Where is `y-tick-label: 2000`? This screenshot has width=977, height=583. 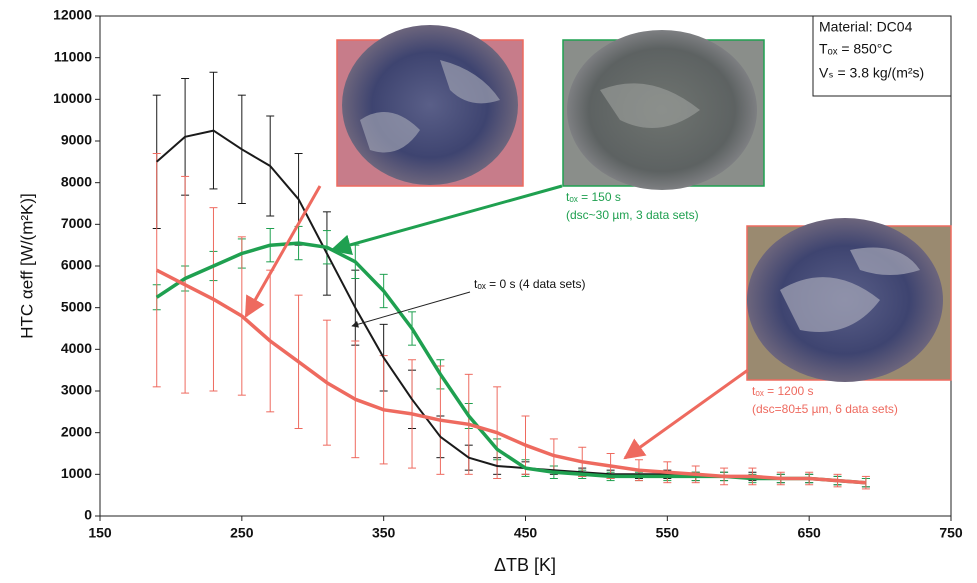
y-tick-label: 2000 is located at coordinates (76, 431).